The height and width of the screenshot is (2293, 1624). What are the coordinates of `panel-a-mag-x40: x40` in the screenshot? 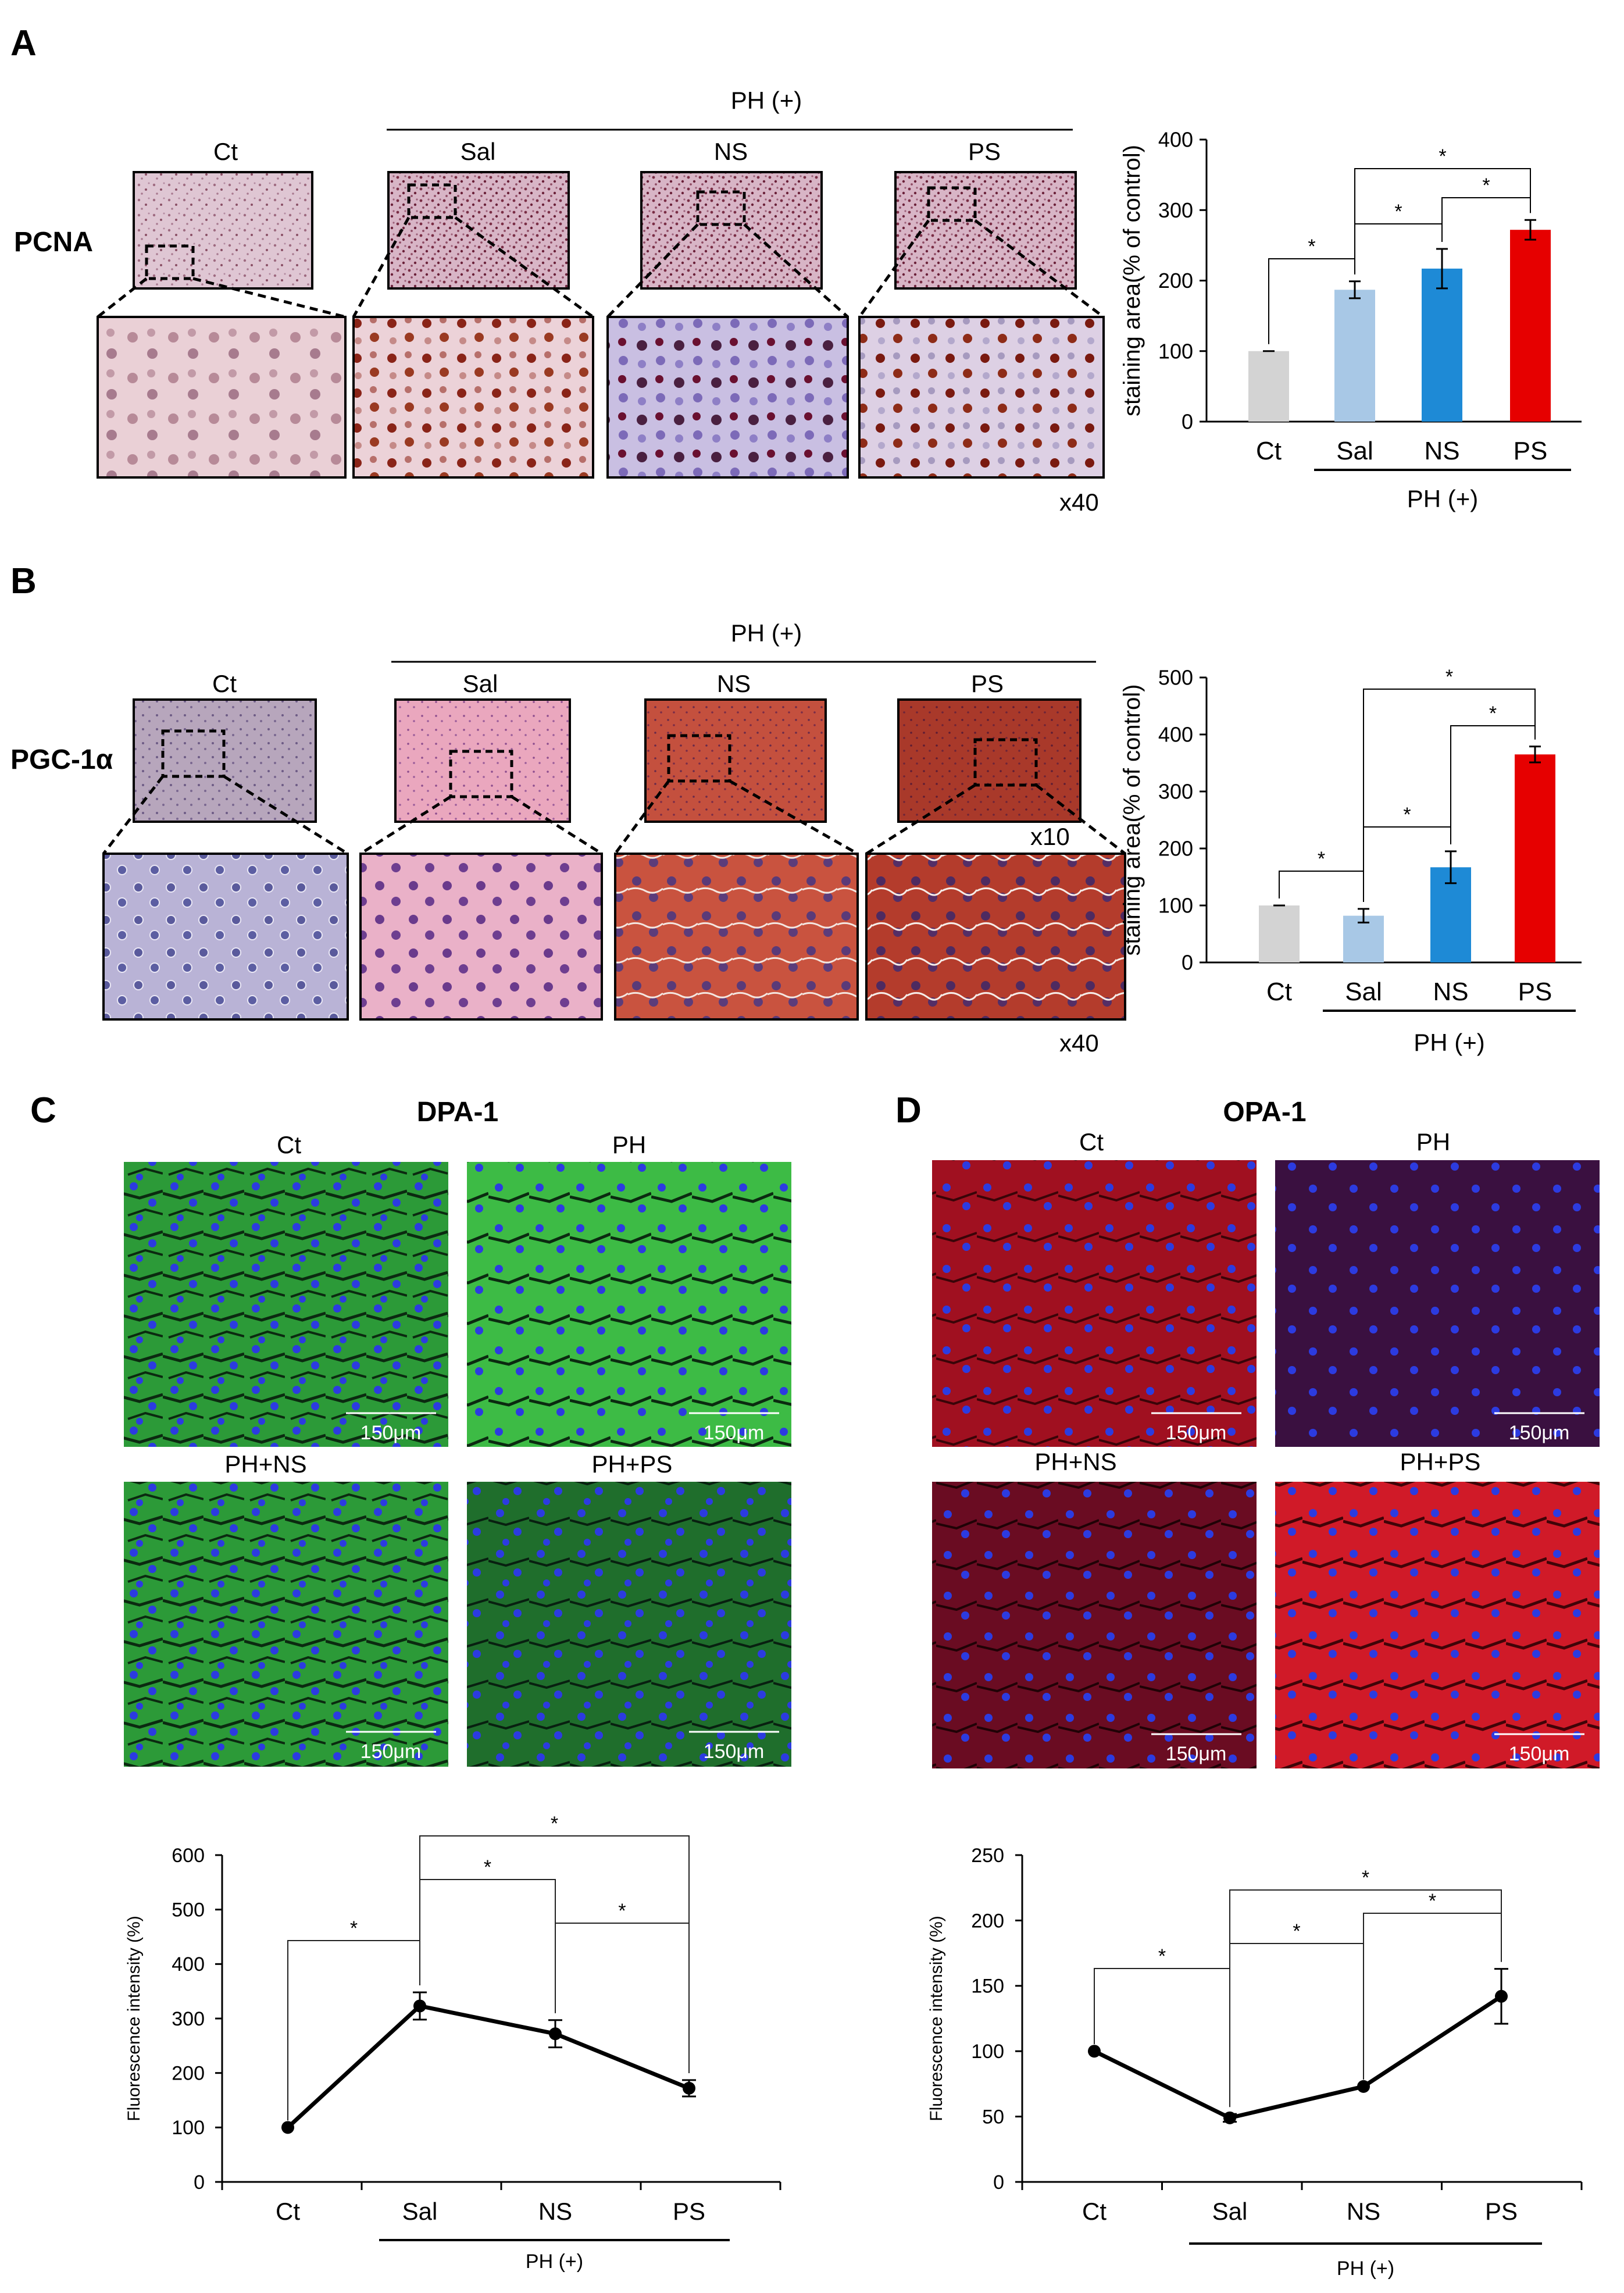 It's located at (1079, 502).